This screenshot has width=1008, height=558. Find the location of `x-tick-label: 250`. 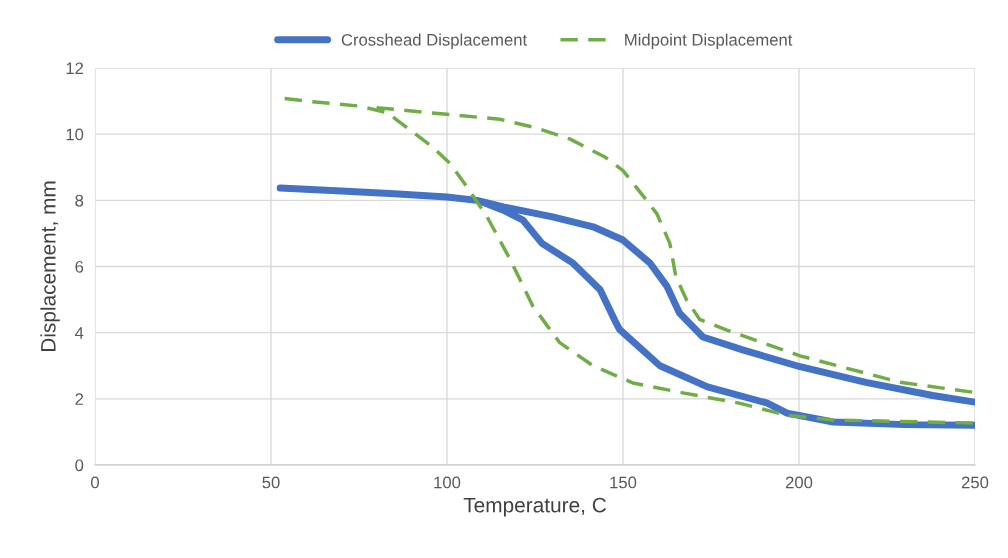

x-tick-label: 250 is located at coordinates (975, 482).